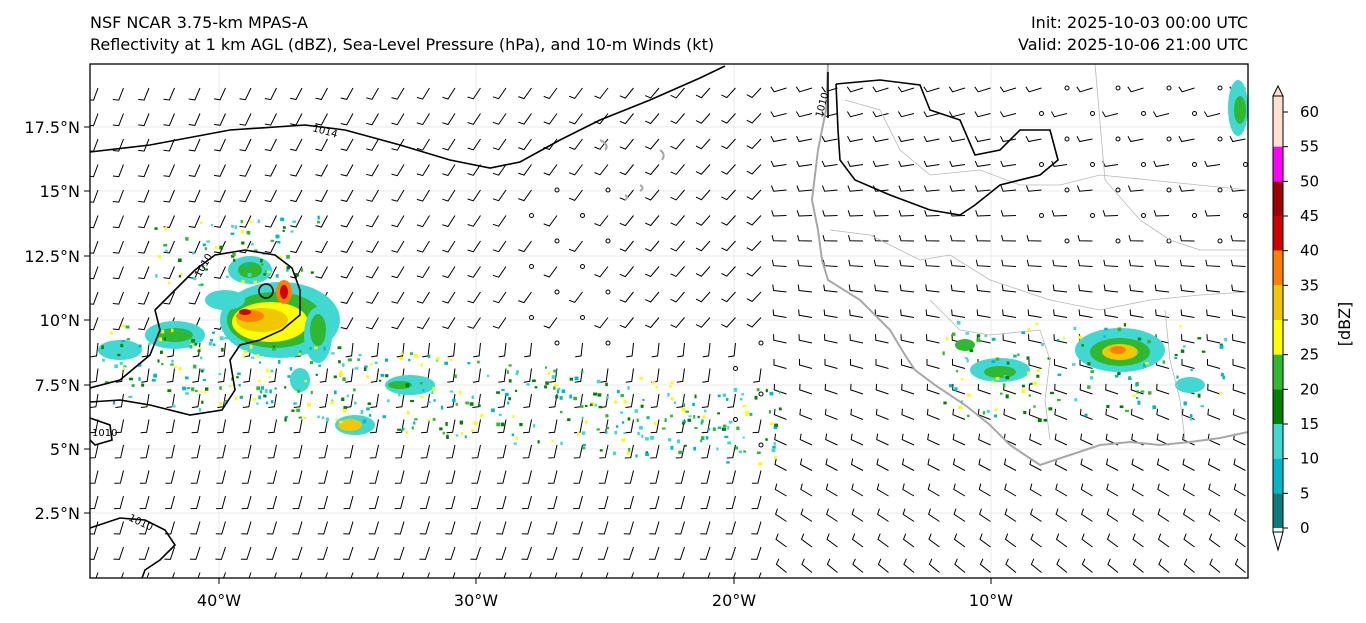  What do you see at coordinates (734, 600) in the screenshot?
I see `lon-label: 20°W` at bounding box center [734, 600].